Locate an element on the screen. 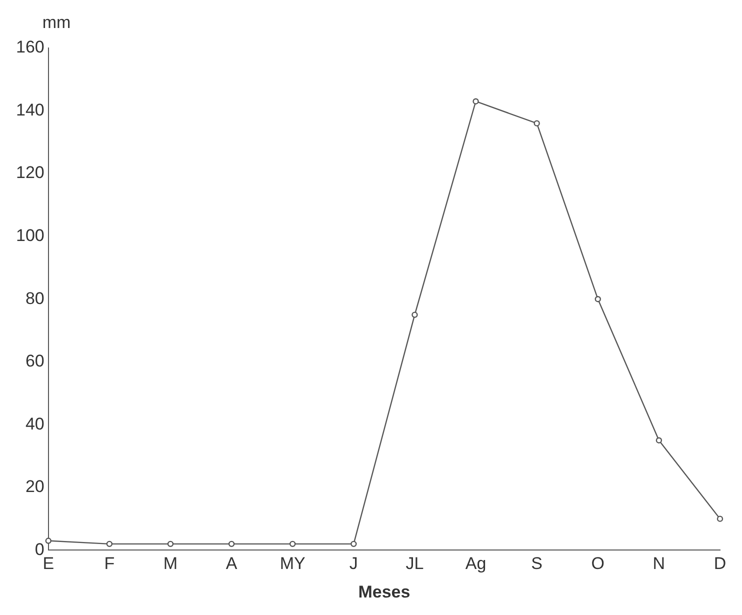 The height and width of the screenshot is (615, 742). y-tick-label: 40 is located at coordinates (34, 424).